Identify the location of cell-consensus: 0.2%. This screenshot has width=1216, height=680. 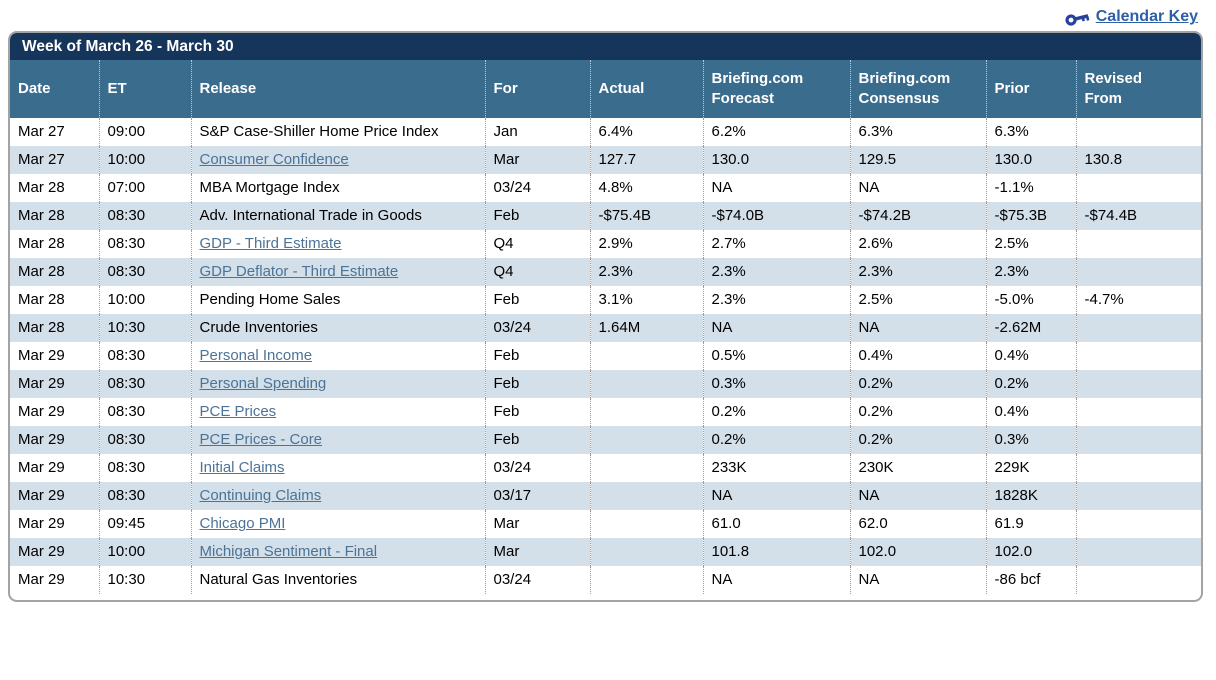
(917, 384).